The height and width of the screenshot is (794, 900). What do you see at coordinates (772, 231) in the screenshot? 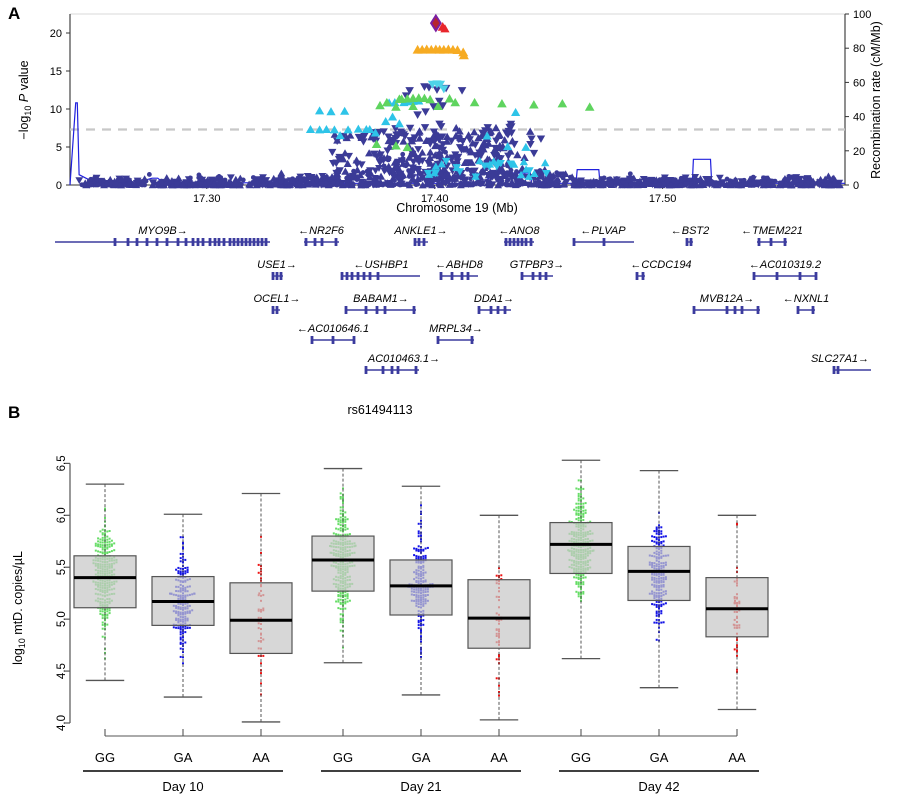
I see `gene-label: ←TMEM221` at bounding box center [772, 231].